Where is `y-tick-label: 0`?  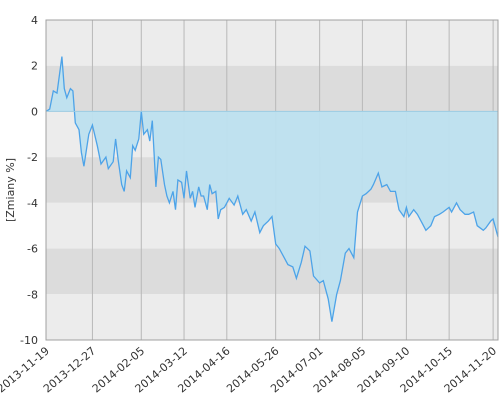
y-tick-label: 0 is located at coordinates (34, 111).